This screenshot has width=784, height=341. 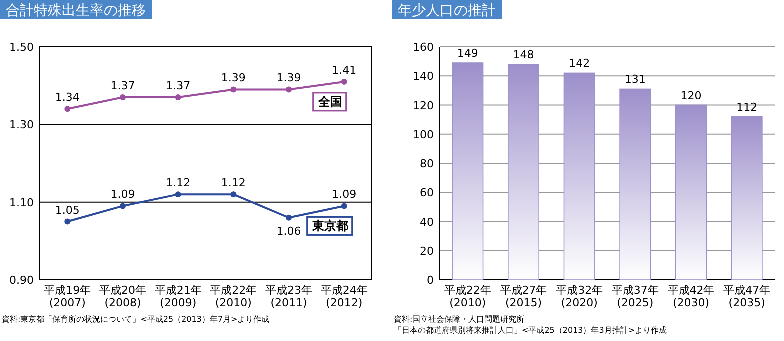 What do you see at coordinates (22, 203) in the screenshot?
I see `y-tick-label: 1.10` at bounding box center [22, 203].